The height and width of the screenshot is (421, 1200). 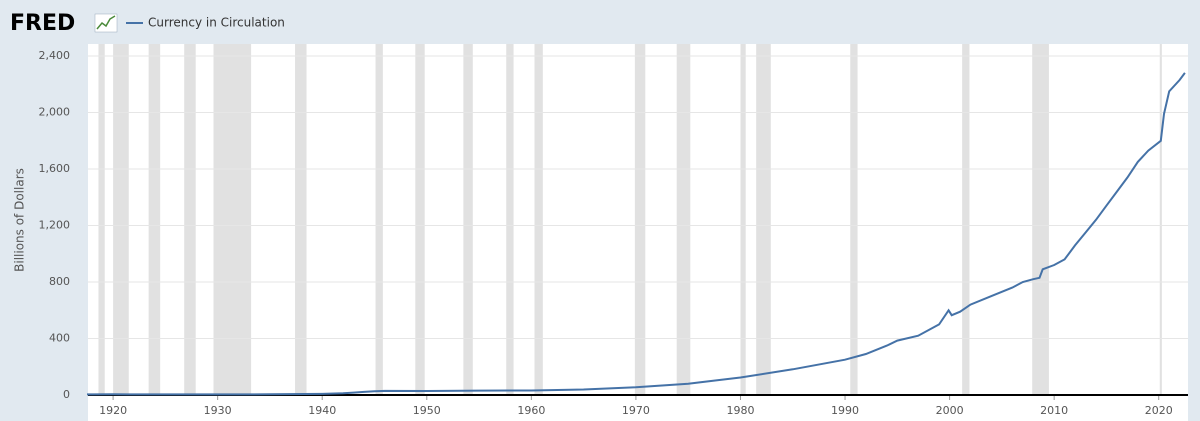 I want to click on x-tick-label: 1990, so click(x=845, y=410).